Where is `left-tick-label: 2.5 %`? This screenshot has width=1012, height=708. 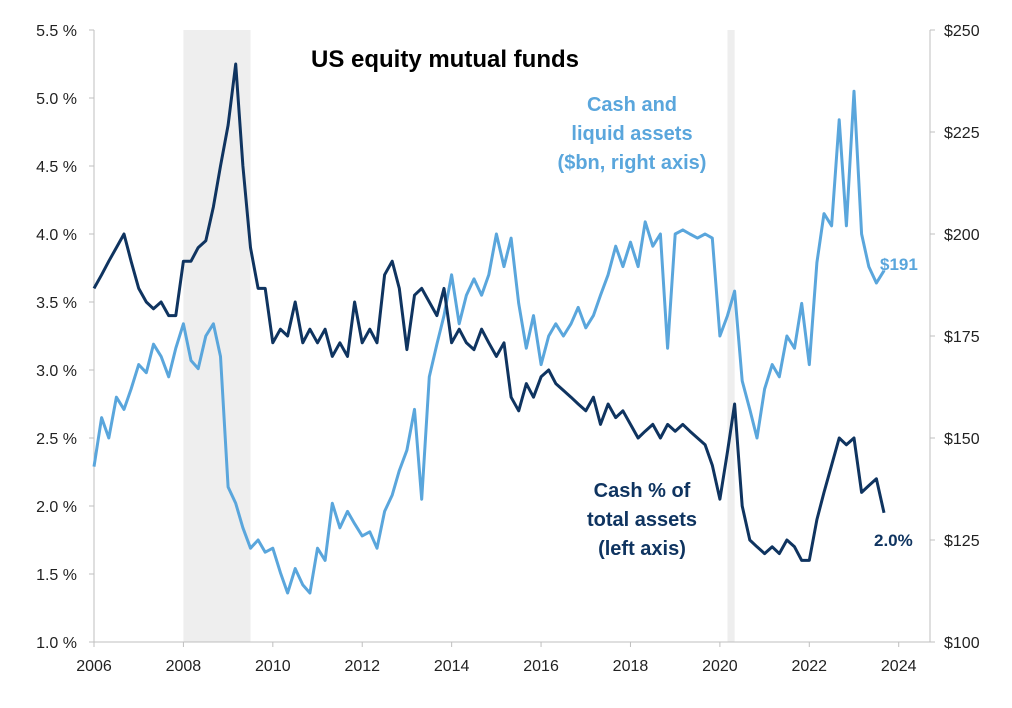
left-tick-label: 2.5 % is located at coordinates (56, 439).